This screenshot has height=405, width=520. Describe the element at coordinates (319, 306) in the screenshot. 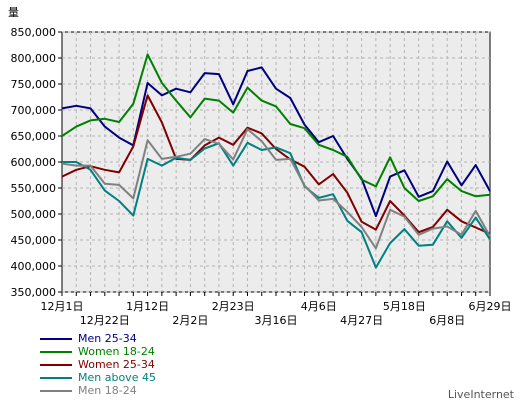

I see `x-tick-label: 4月6日` at that location.